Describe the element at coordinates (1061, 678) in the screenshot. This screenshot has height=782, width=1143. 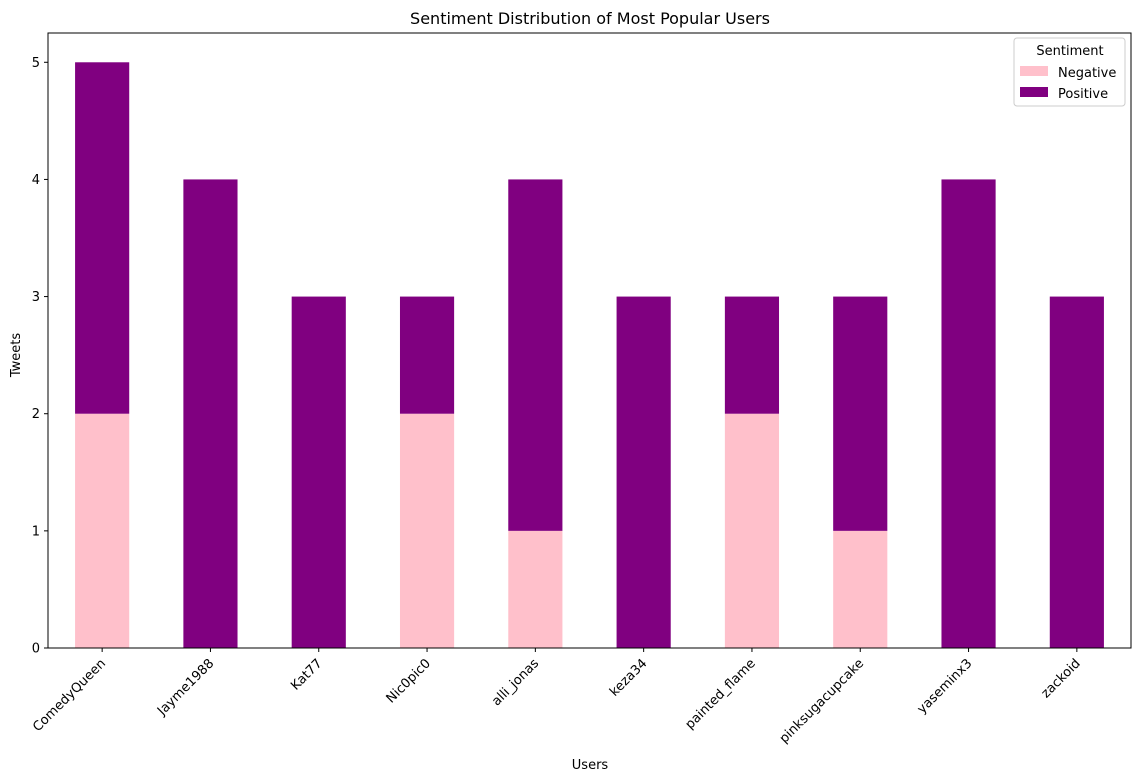
I see `x-tick-label: zackoid` at that location.